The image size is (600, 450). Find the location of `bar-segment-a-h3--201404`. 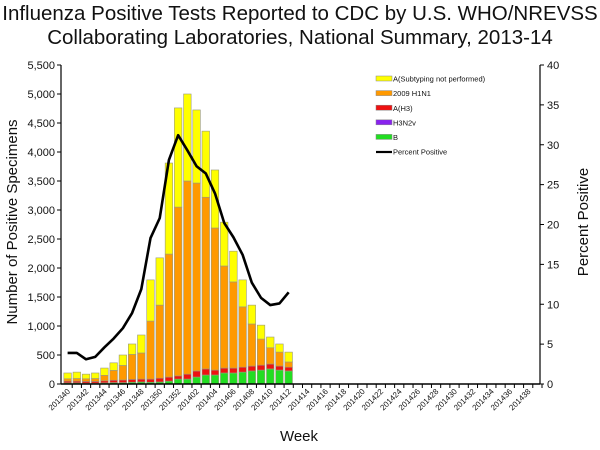

bar-segment-a-h3--201404 is located at coordinates (215, 372).